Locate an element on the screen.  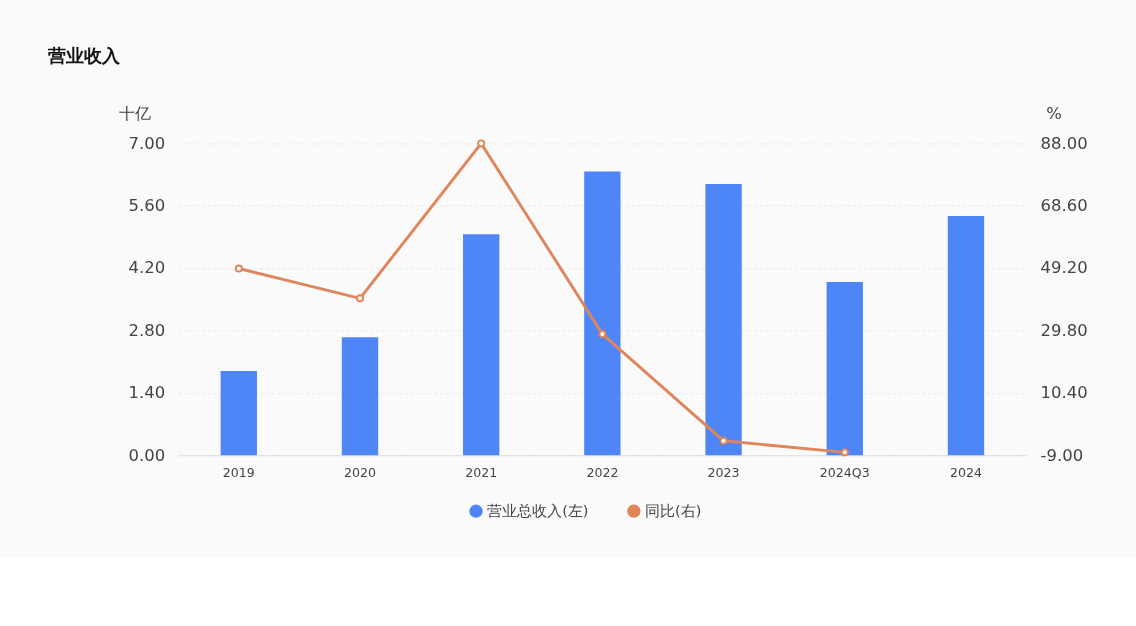
y-axis-title: 十亿 is located at coordinates (134, 113).